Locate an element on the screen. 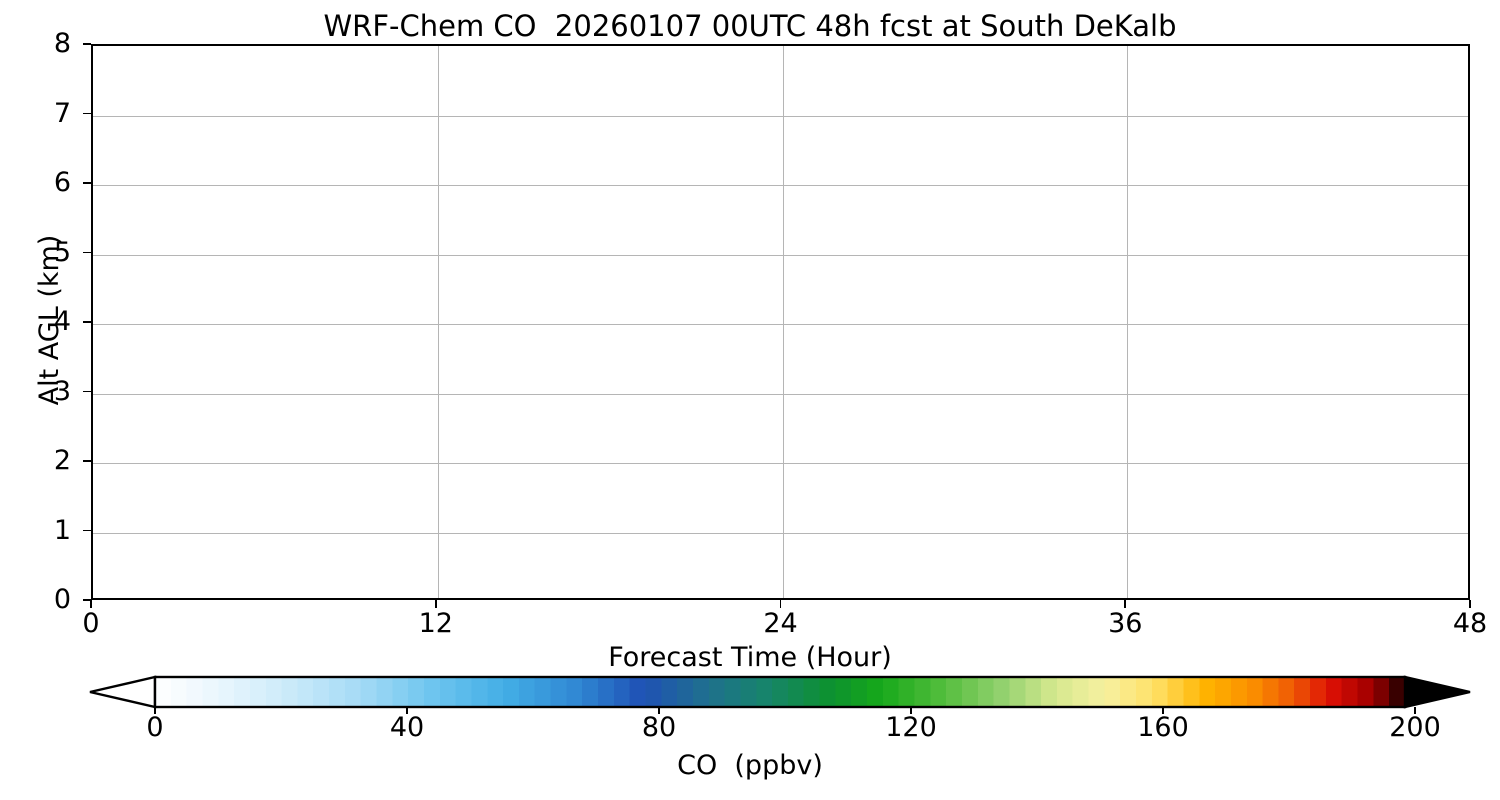 This screenshot has height=800, width=1500. colorbar-tick-label: 0 is located at coordinates (155, 727).